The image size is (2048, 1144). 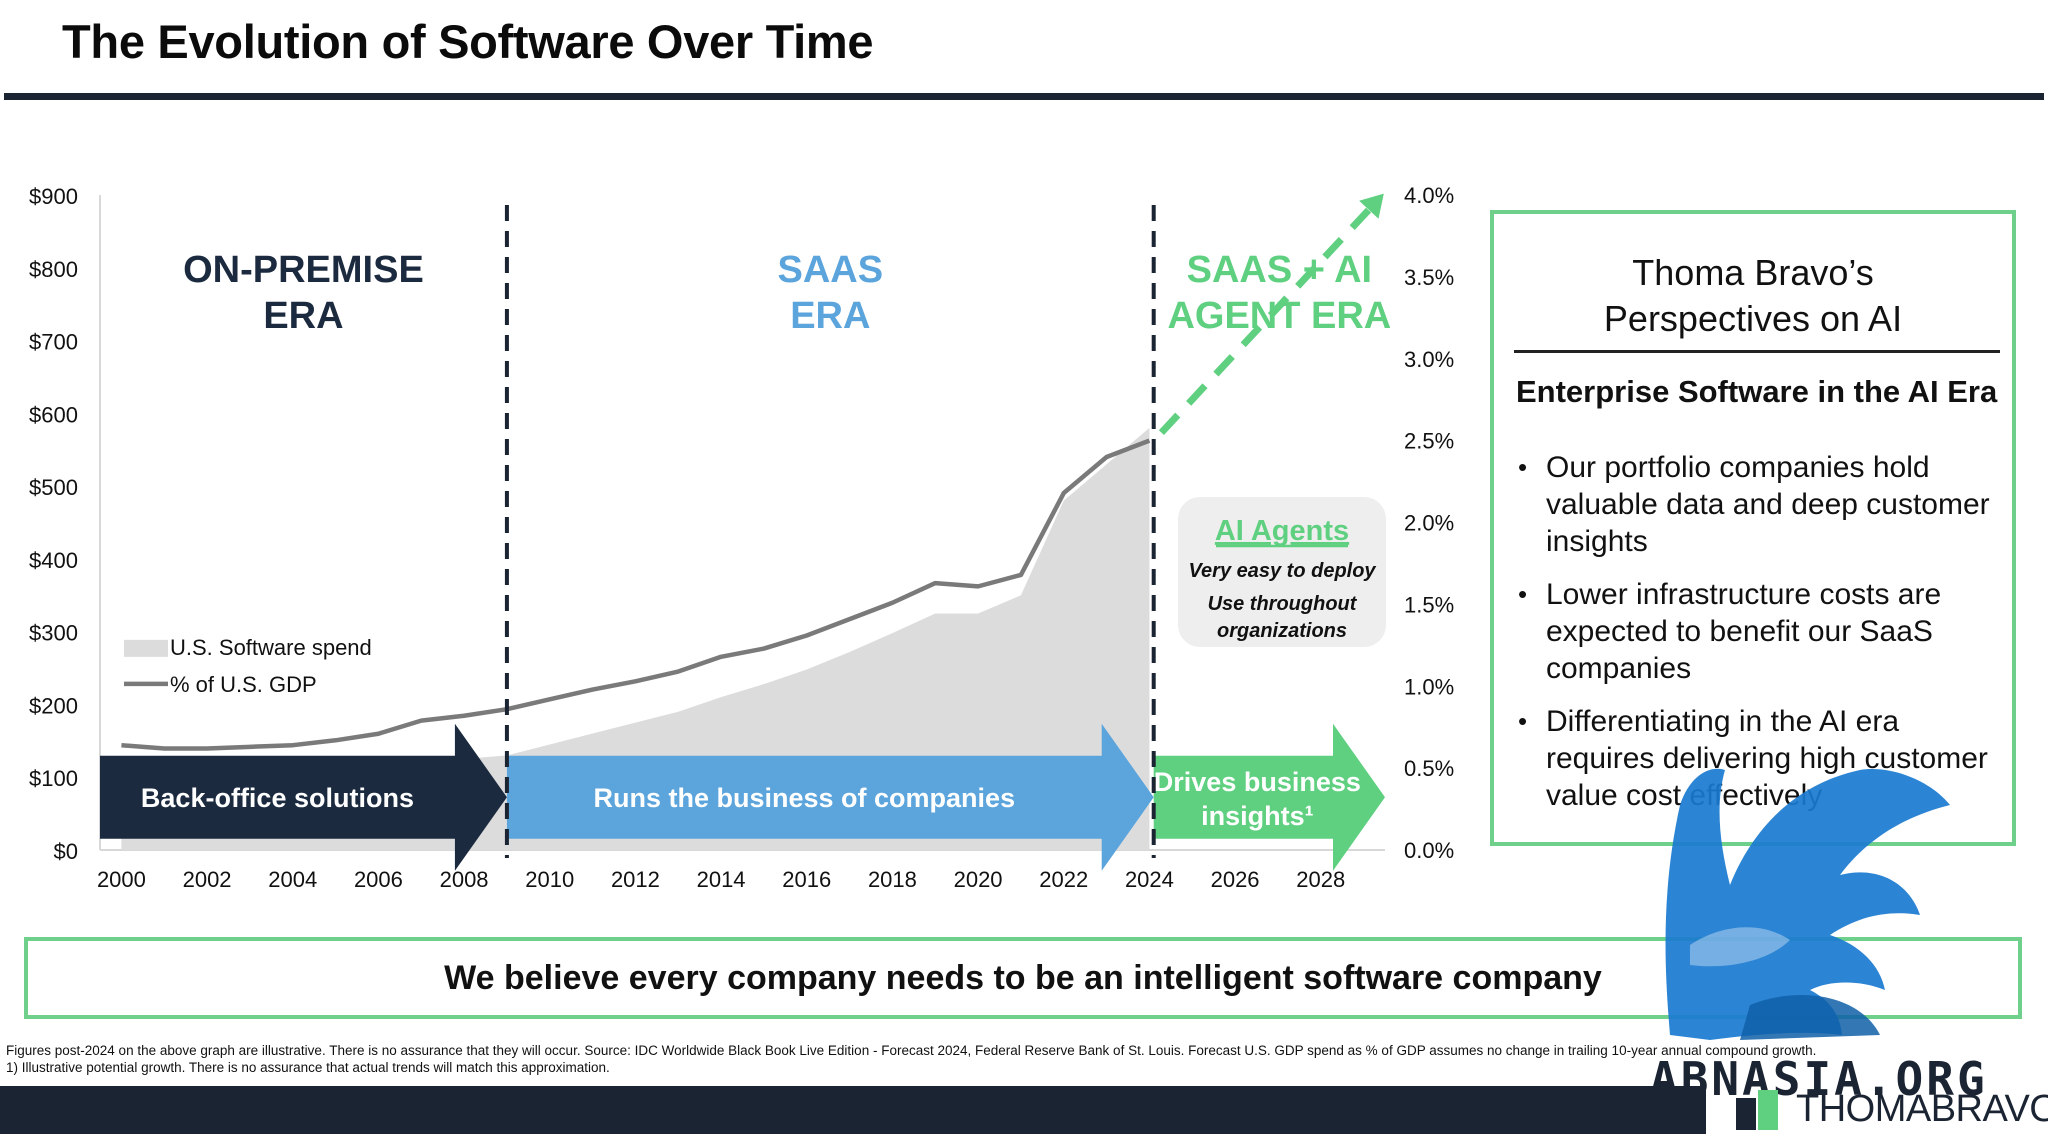 I want to click on right-axis-tick-label: 0.5%, so click(x=1429, y=768).